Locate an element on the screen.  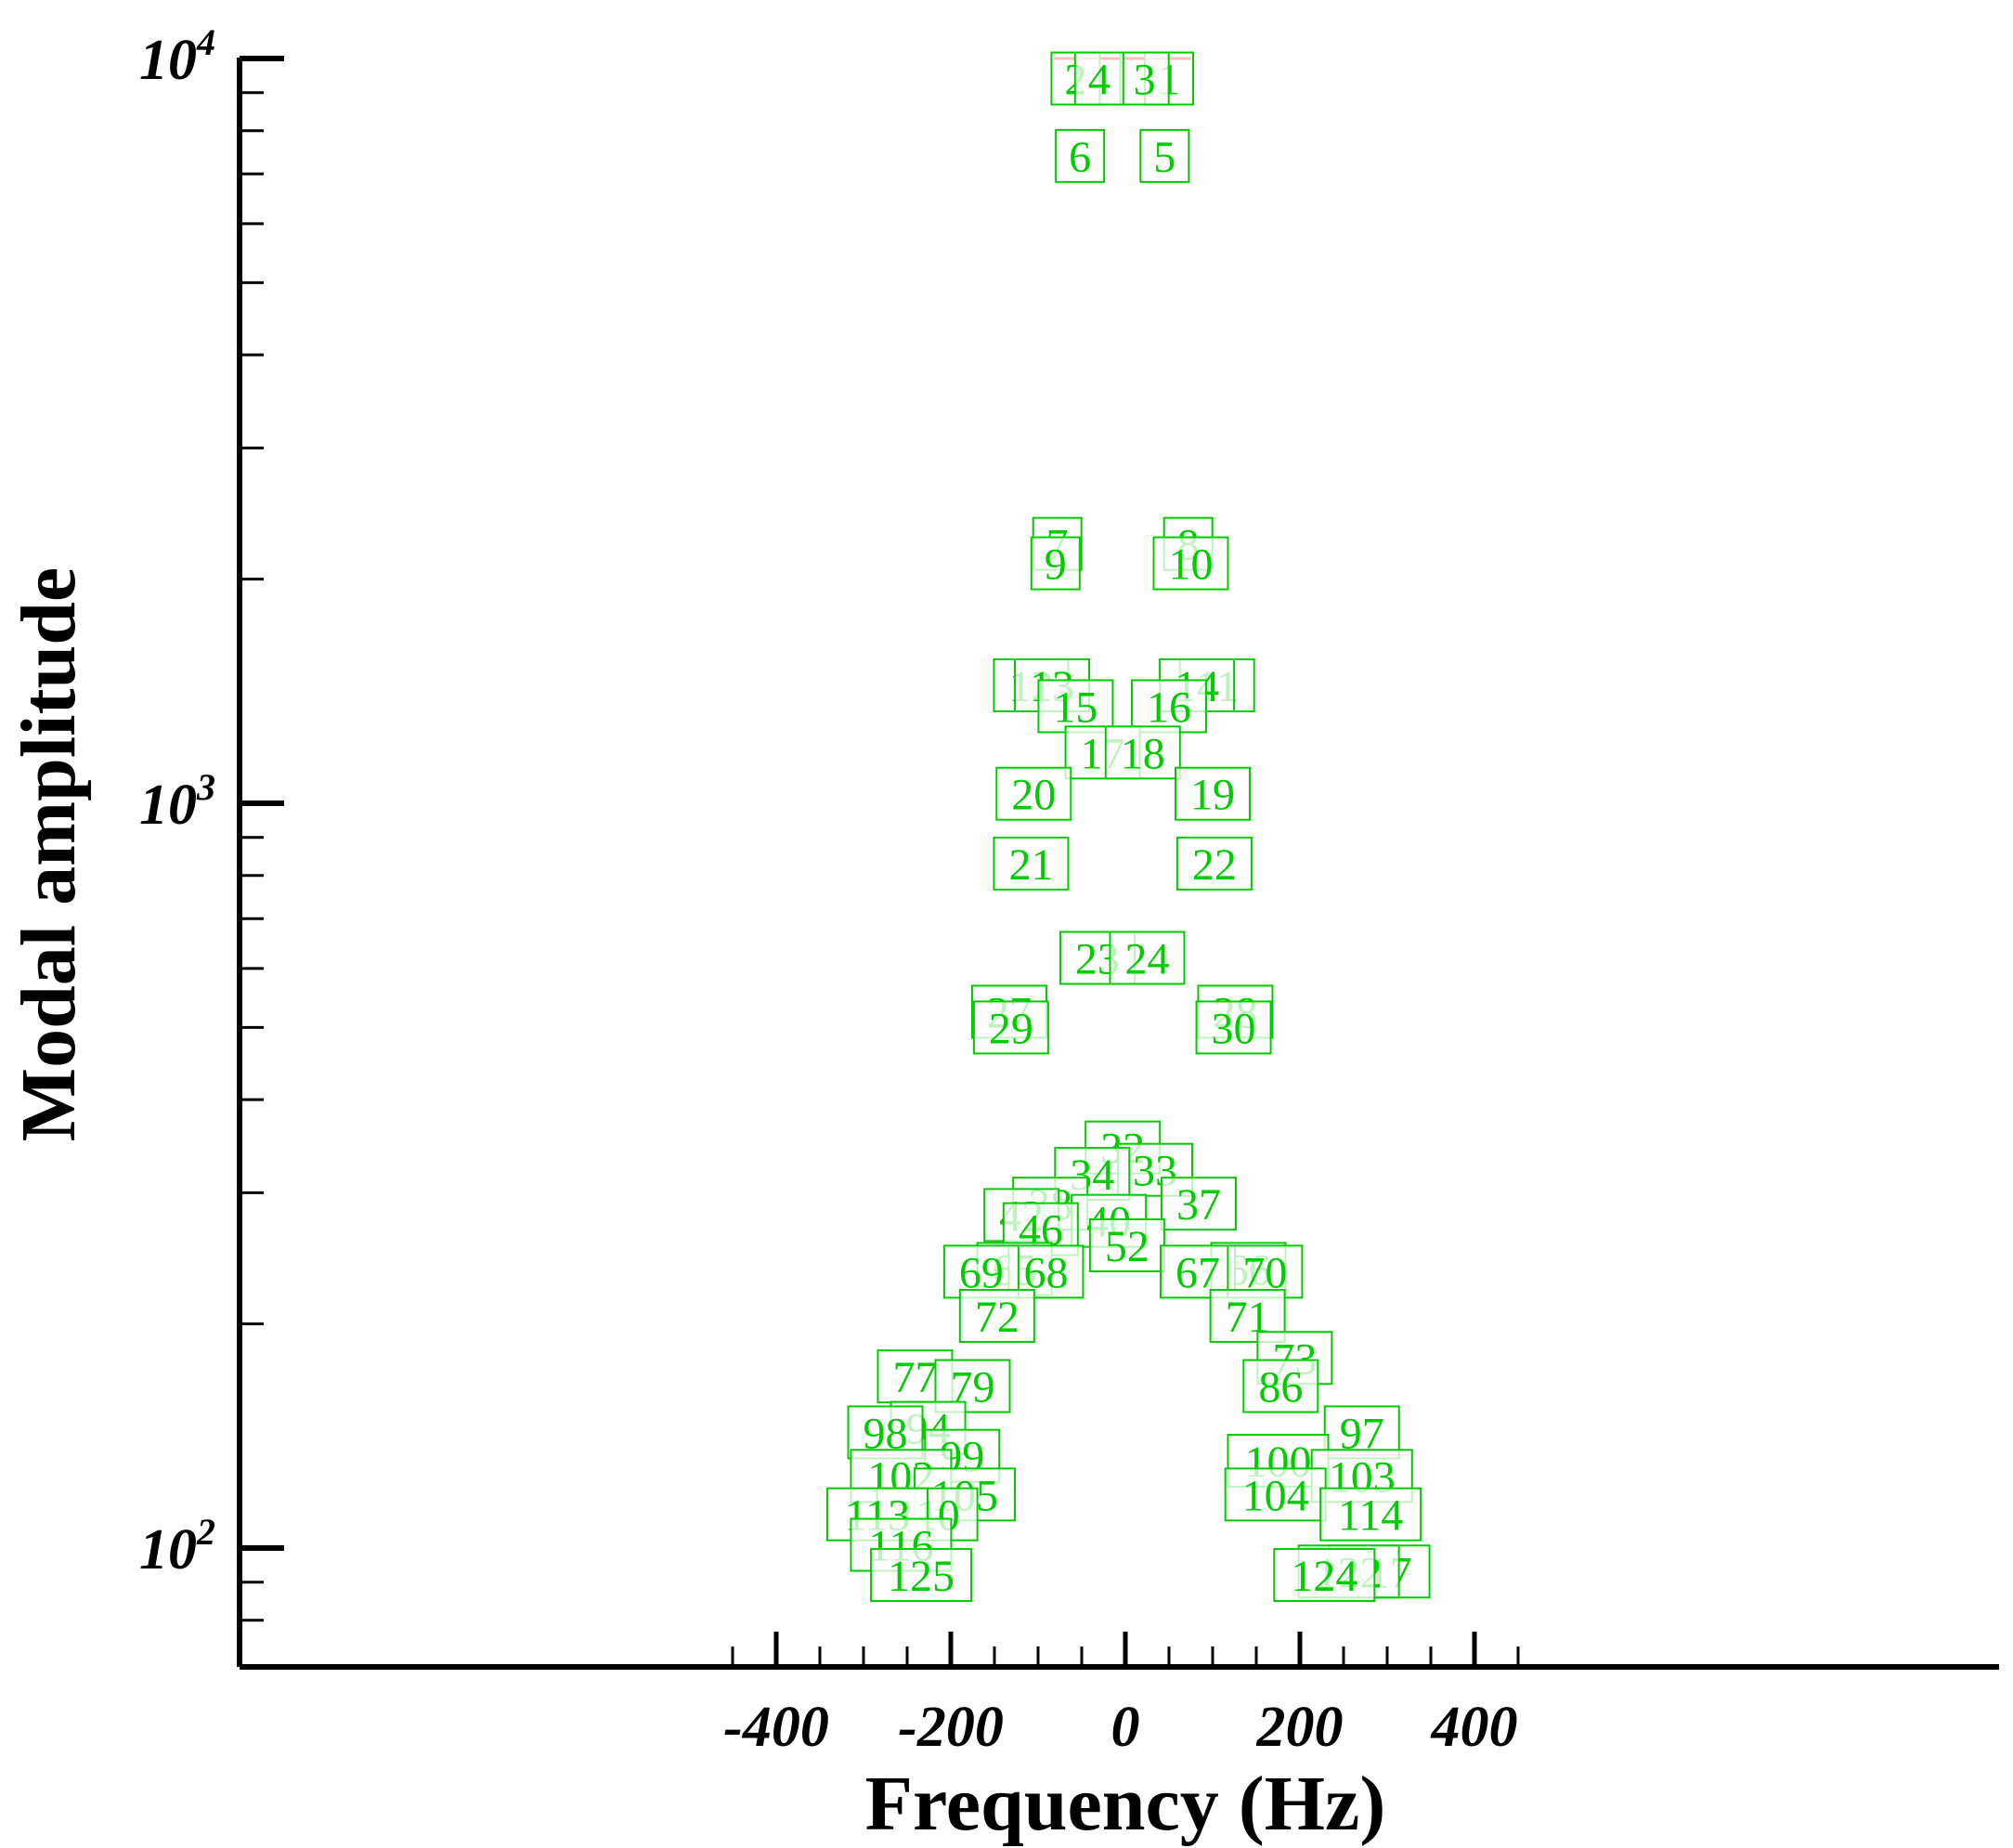
mode-point: 3 is located at coordinates (1144, 79).